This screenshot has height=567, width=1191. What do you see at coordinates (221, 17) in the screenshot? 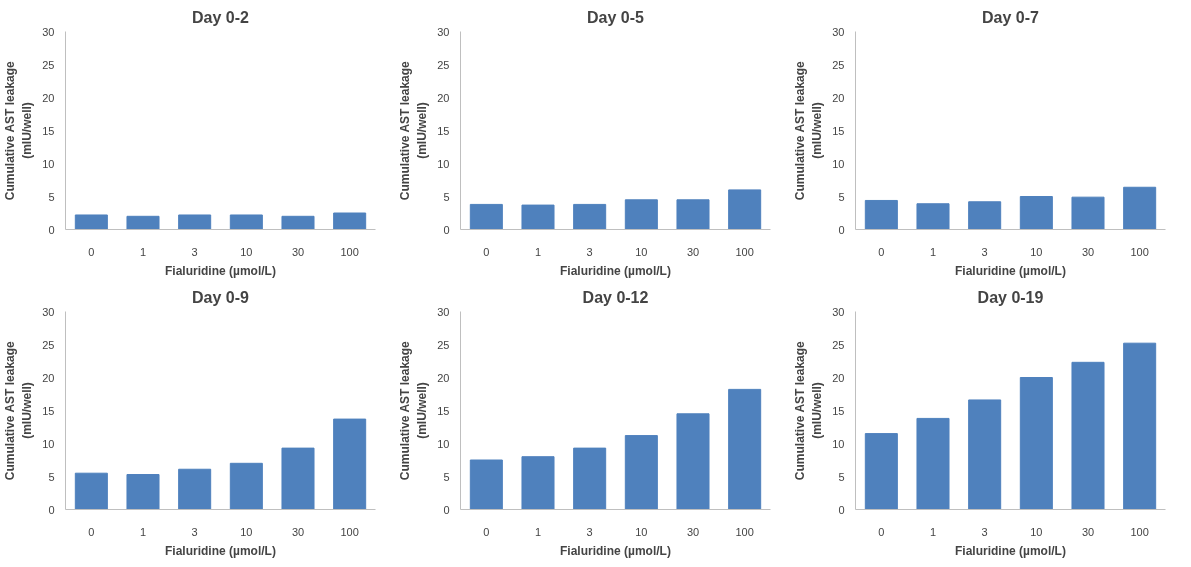
I see `chart-title: Day 0-2` at bounding box center [221, 17].